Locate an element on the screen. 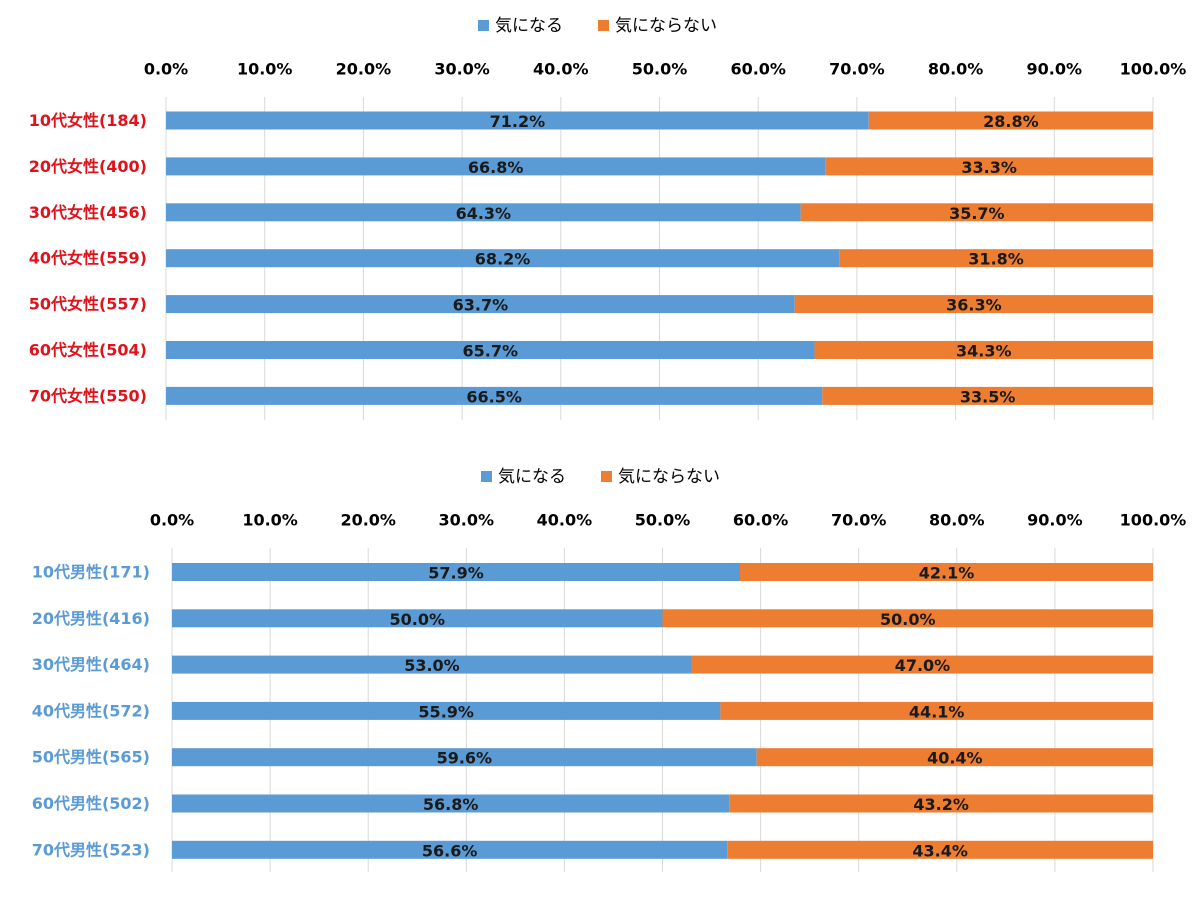  data-label: 56.6% is located at coordinates (450, 850).